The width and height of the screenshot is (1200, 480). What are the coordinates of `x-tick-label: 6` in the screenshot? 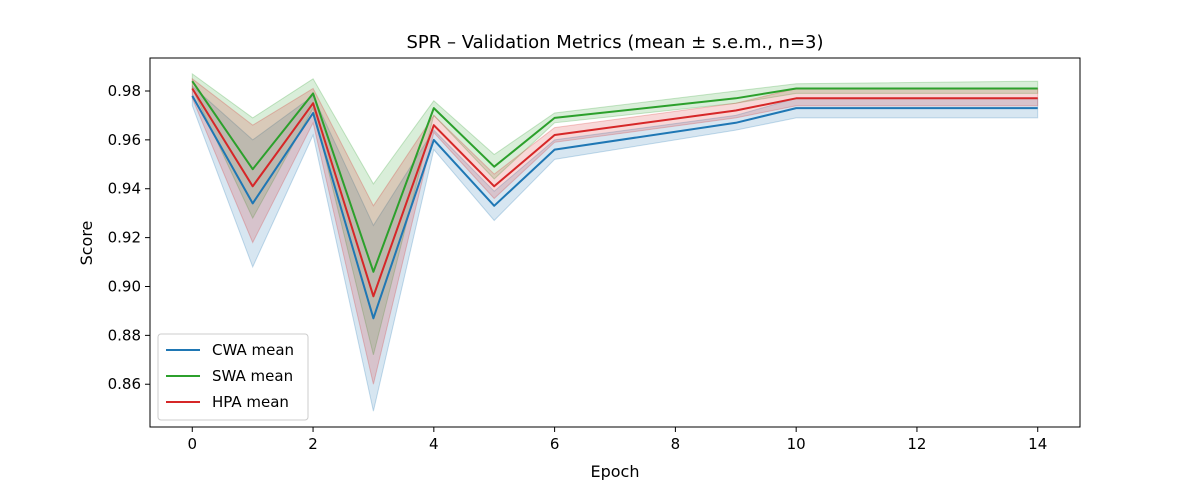 It's located at (555, 444).